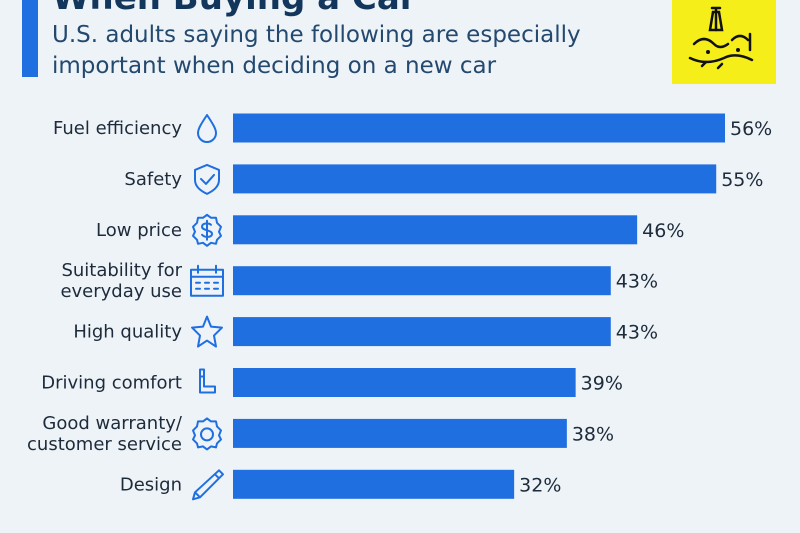 This screenshot has height=533, width=800. Describe the element at coordinates (207, 434) in the screenshot. I see `gear-icon` at that location.